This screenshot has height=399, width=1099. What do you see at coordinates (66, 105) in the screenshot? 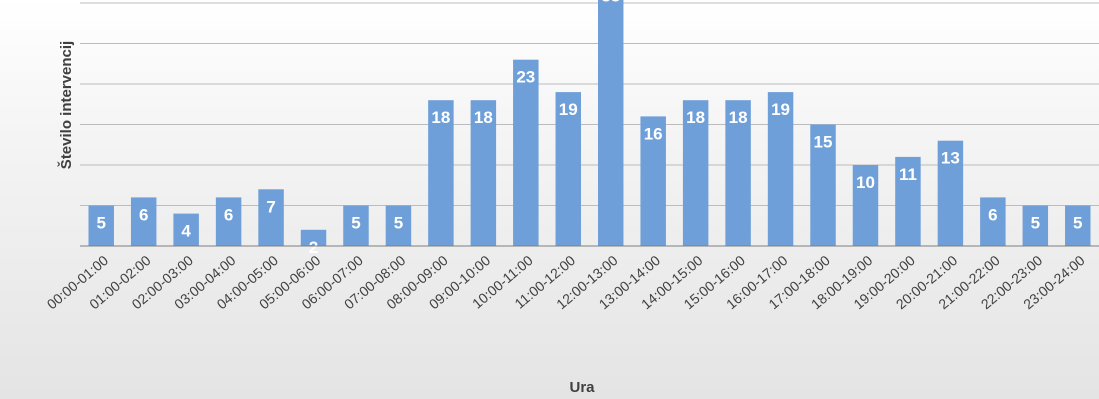
I see `y-axis-title: Število intervencij` at bounding box center [66, 105].